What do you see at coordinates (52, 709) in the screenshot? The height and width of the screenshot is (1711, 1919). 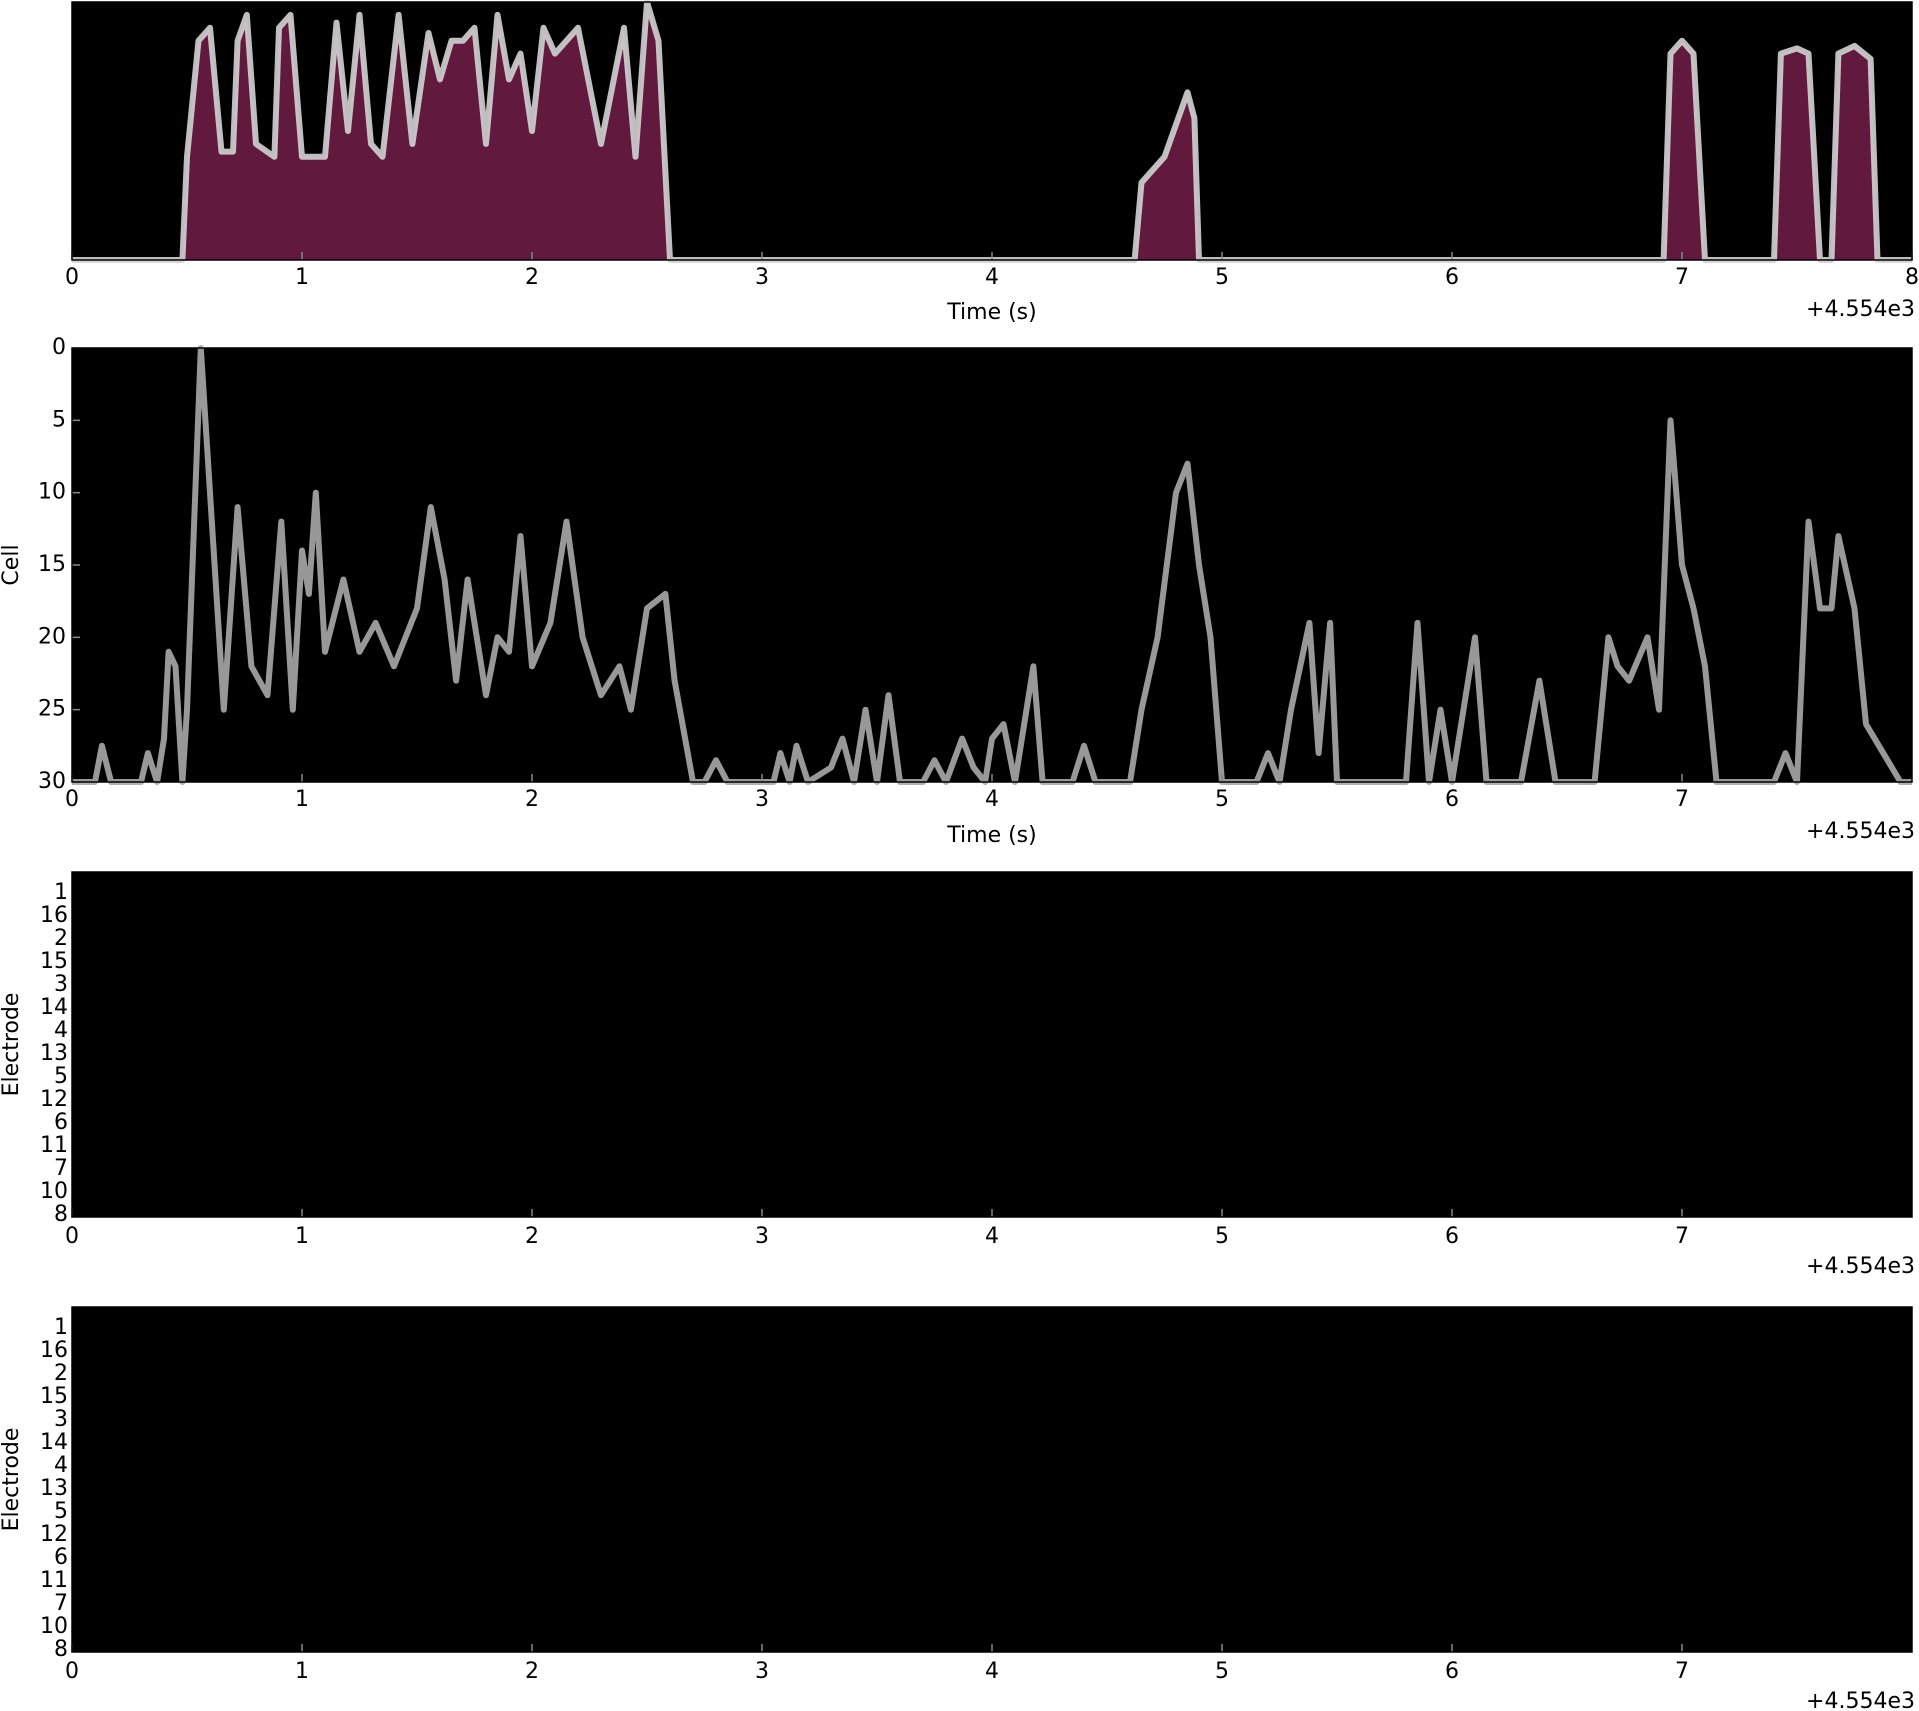 I see `y-tick-label: 25` at bounding box center [52, 709].